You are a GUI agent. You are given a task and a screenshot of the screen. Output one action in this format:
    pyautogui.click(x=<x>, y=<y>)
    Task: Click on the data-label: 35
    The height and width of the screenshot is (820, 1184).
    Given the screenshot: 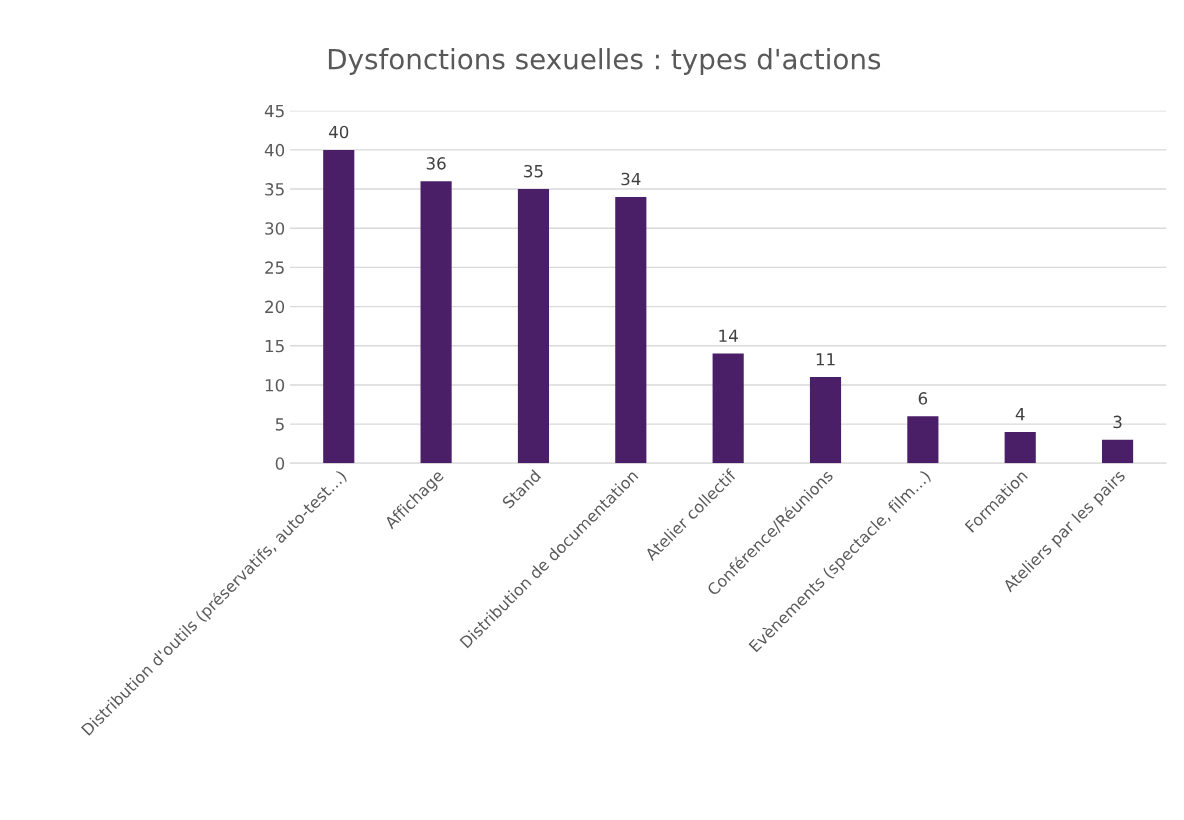 What is the action you would take?
    pyautogui.click(x=533, y=171)
    